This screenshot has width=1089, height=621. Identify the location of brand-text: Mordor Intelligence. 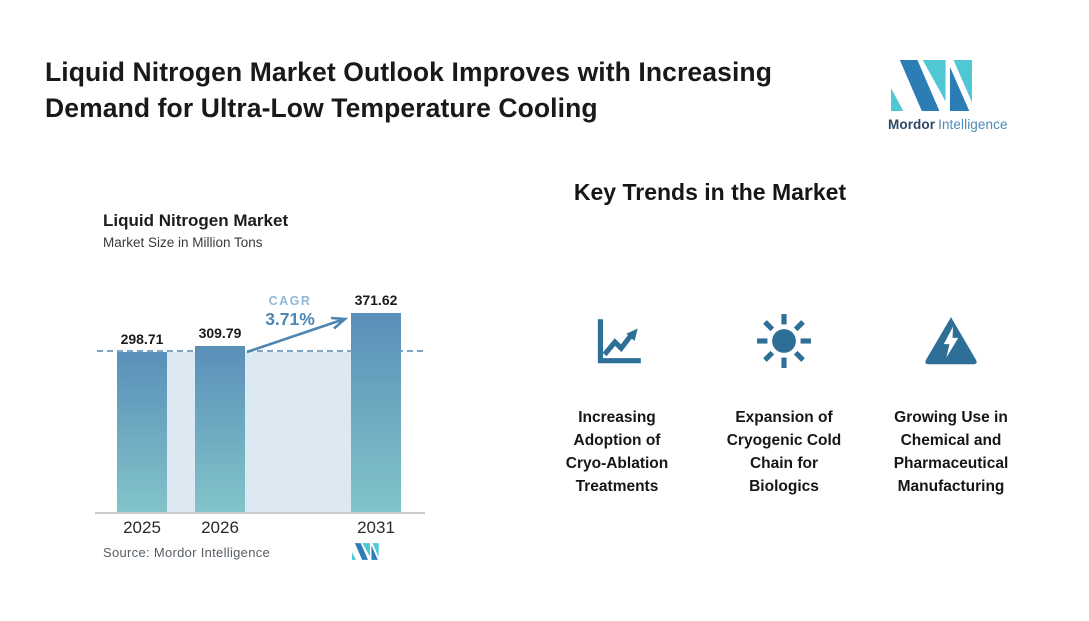
(947, 124).